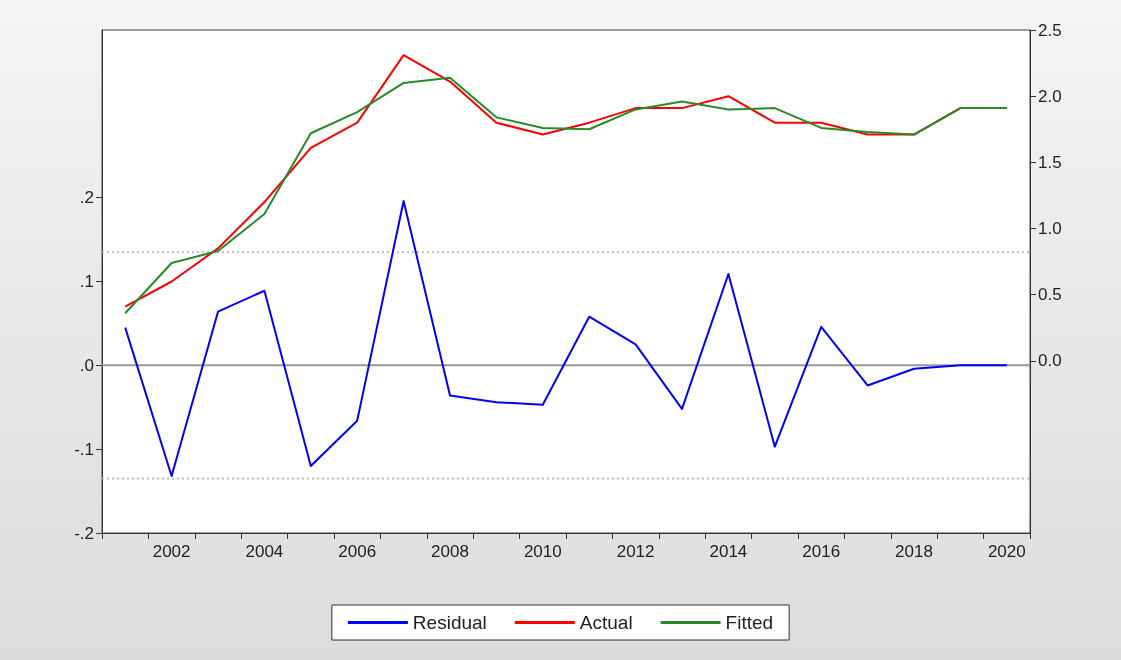 The width and height of the screenshot is (1121, 660). What do you see at coordinates (1050, 162) in the screenshot?
I see `y2-tick-label: 1.5` at bounding box center [1050, 162].